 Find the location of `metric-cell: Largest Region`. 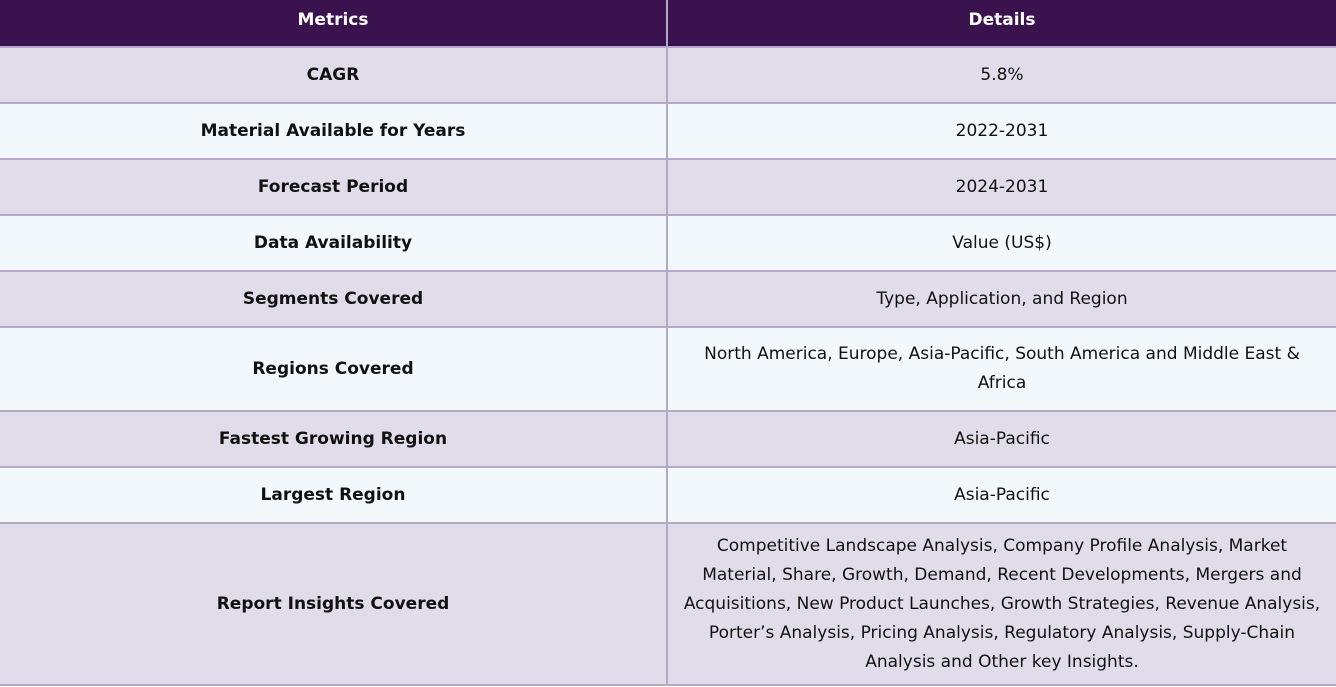

metric-cell: Largest Region is located at coordinates (334, 495).